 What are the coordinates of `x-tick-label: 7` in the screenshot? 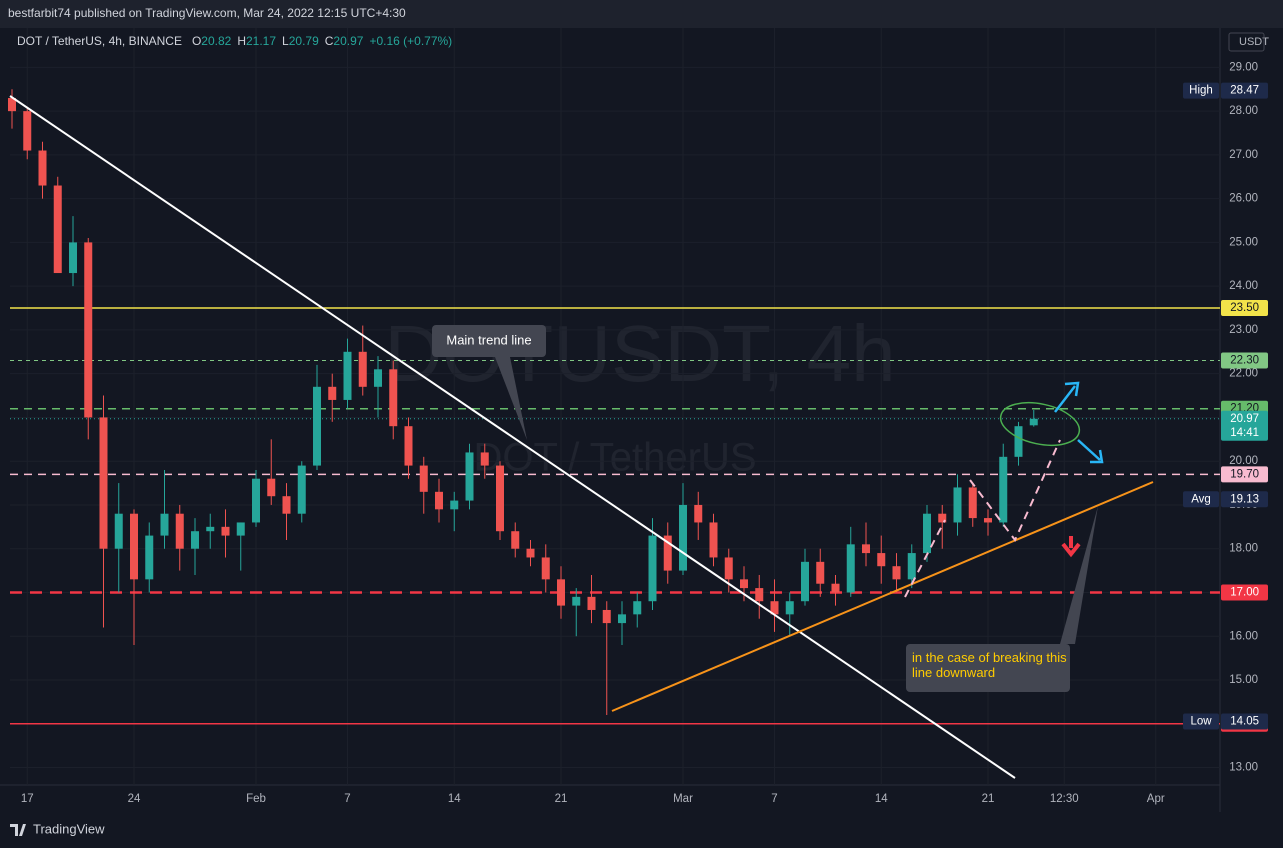 It's located at (774, 799).